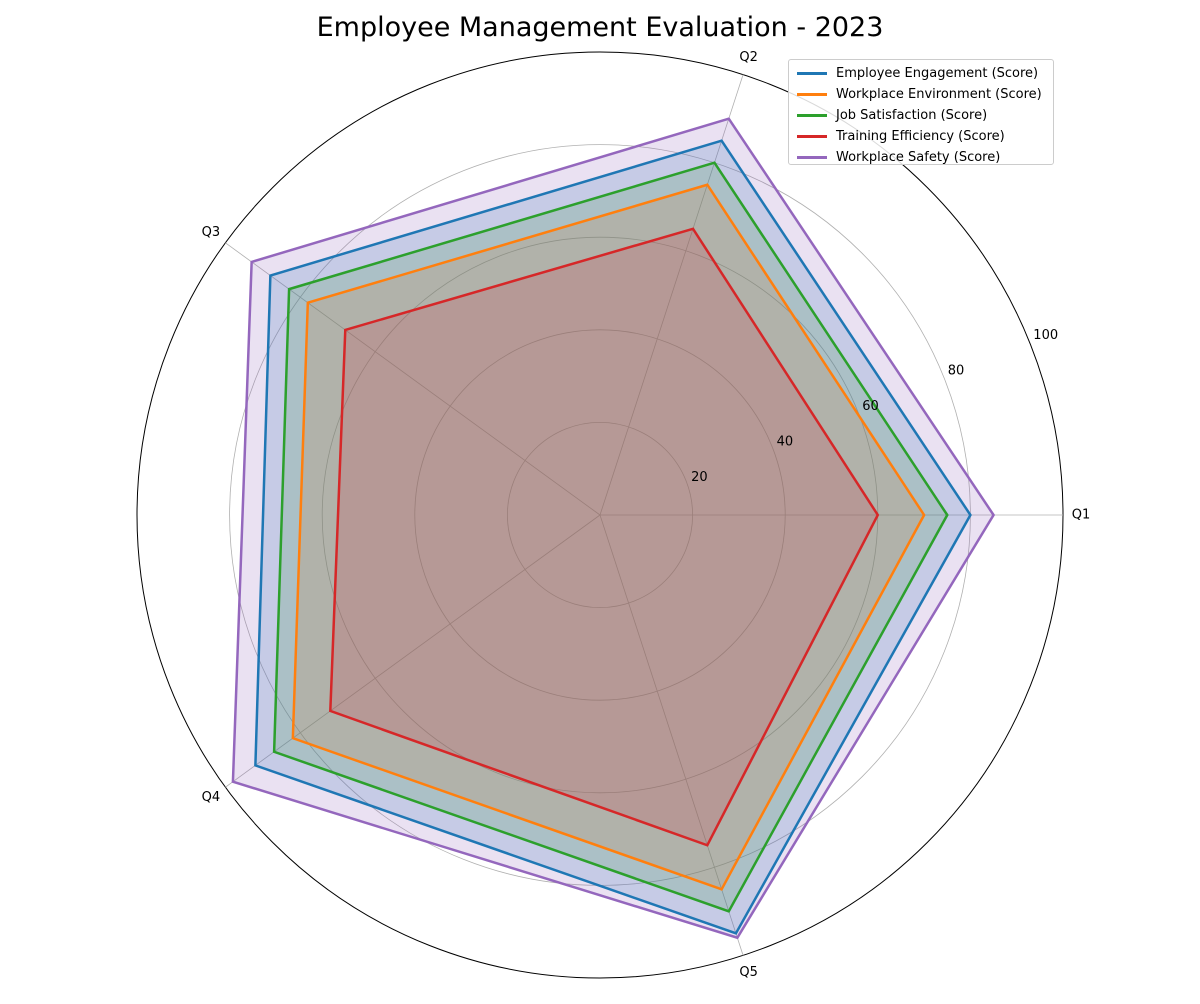 The height and width of the screenshot is (1004, 1200). Describe the element at coordinates (956, 370) in the screenshot. I see `radial-tick-label: 80` at that location.